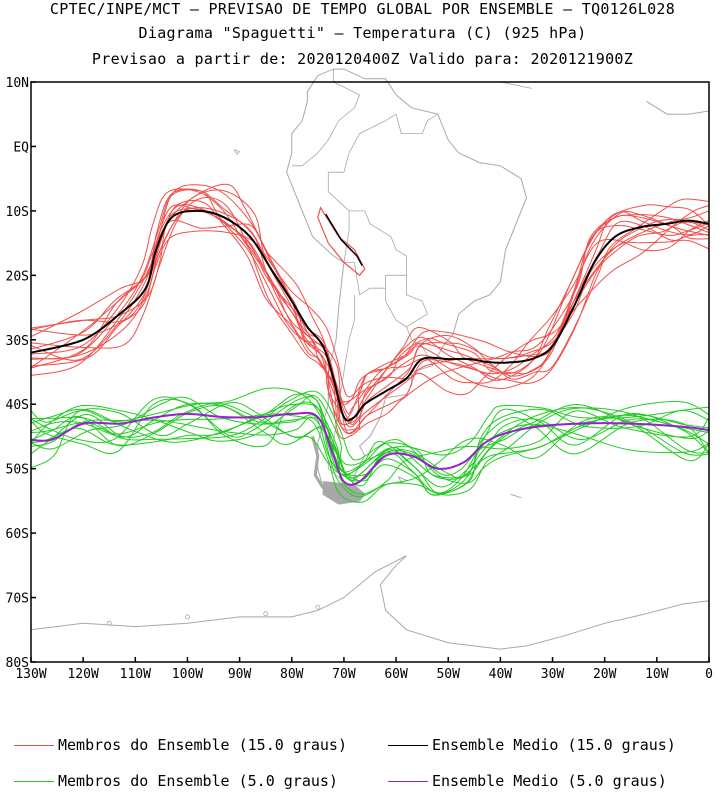  What do you see at coordinates (237, 151) in the screenshot?
I see `galapagos` at bounding box center [237, 151].